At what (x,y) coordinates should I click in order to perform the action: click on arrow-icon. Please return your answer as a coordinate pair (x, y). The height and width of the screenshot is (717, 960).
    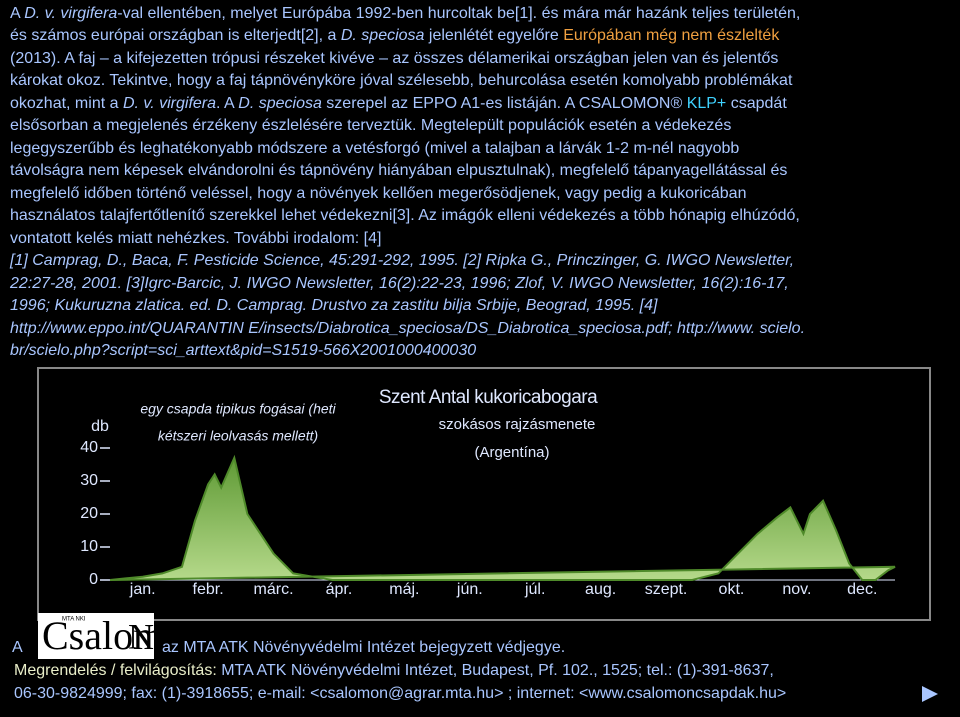
    Looking at the image, I should click on (930, 694).